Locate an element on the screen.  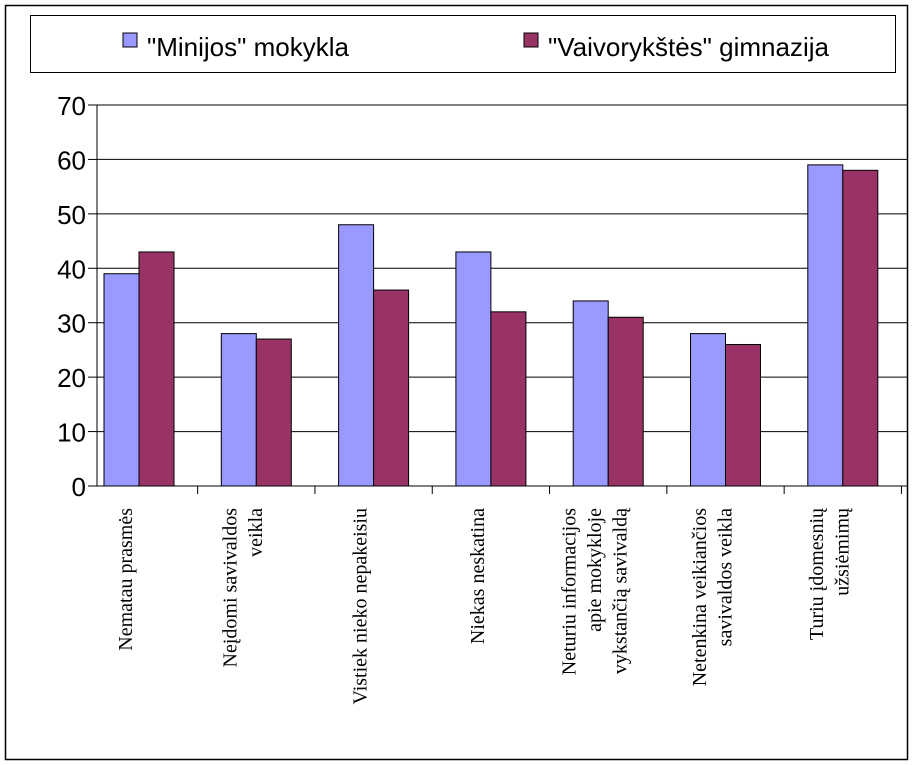
y-tick-label: 70 is located at coordinates (71, 106).